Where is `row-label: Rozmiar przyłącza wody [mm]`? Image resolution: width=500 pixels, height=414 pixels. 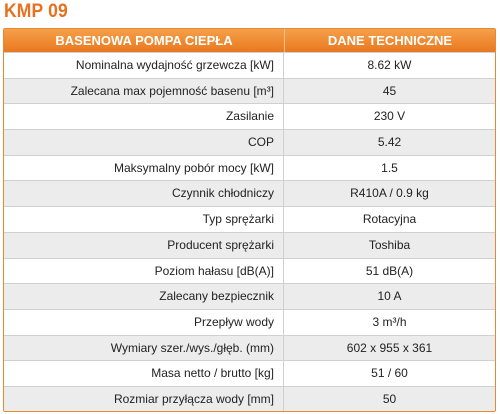
row-label: Rozmiar przyłącza wody [mm] is located at coordinates (144, 398).